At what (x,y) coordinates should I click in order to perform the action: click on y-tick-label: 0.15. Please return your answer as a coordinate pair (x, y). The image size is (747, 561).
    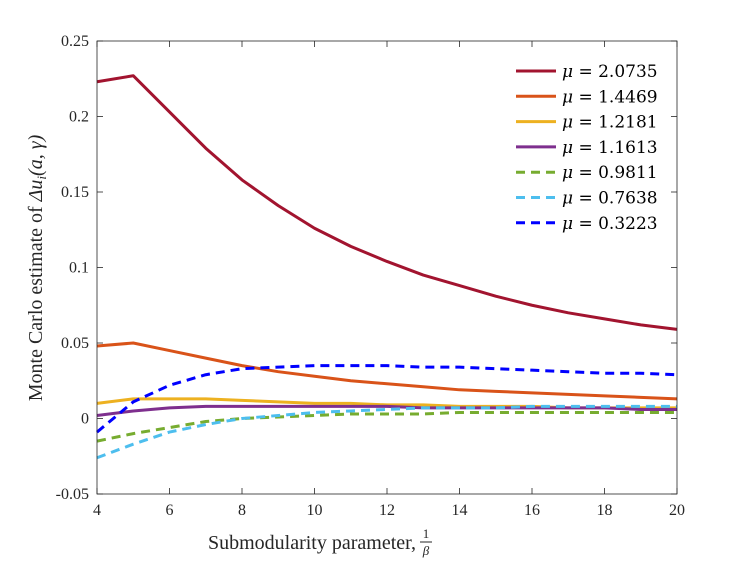
    Looking at the image, I should click on (75, 192).